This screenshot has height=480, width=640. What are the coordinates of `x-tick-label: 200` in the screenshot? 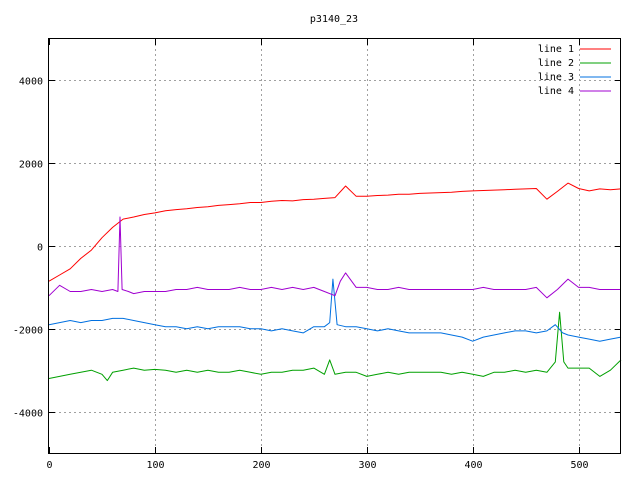 It's located at (261, 465).